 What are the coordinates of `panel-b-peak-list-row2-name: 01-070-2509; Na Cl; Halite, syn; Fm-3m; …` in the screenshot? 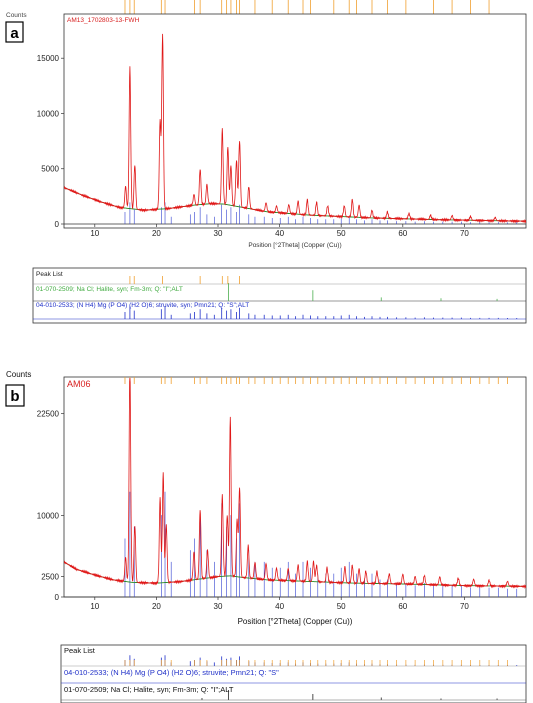 It's located at (149, 689).